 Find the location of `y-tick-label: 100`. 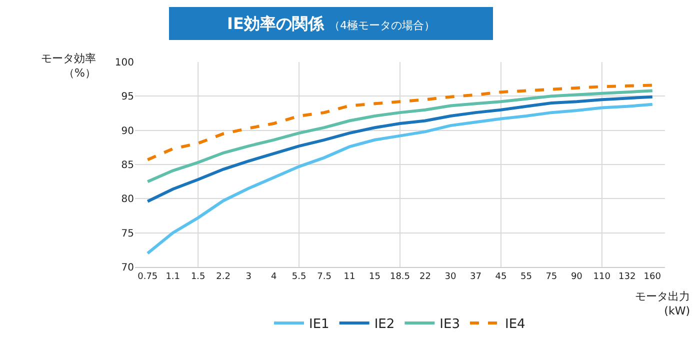

y-tick-label: 100 is located at coordinates (124, 63).